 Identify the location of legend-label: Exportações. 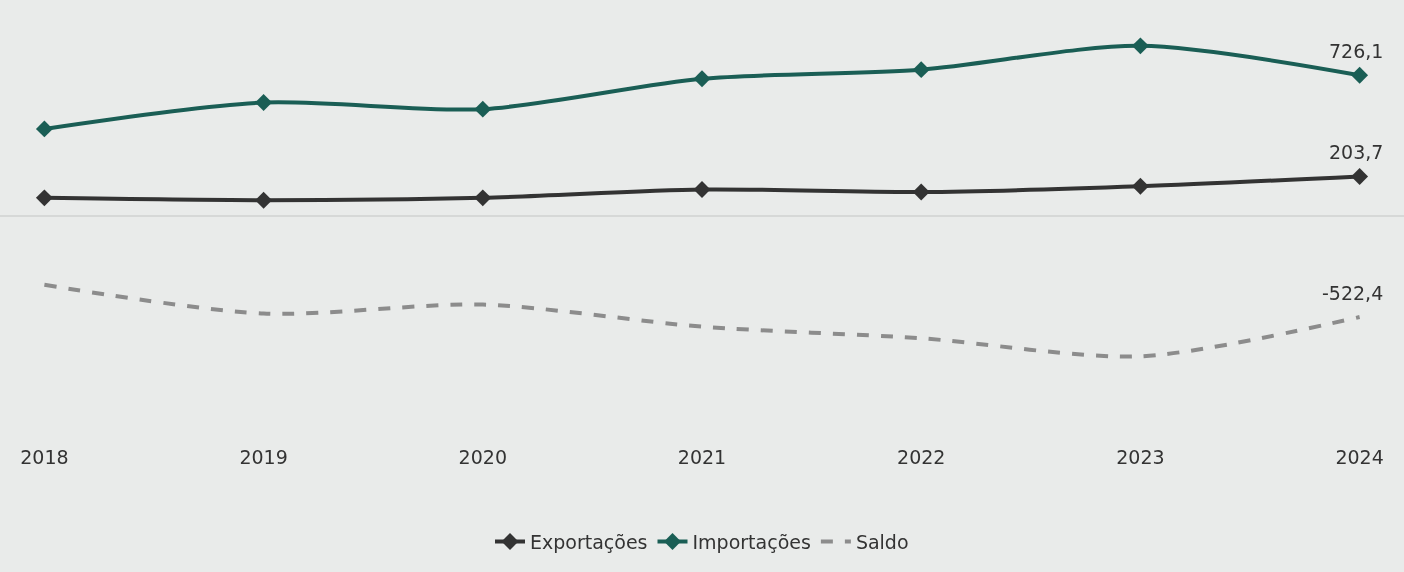
(589, 541).